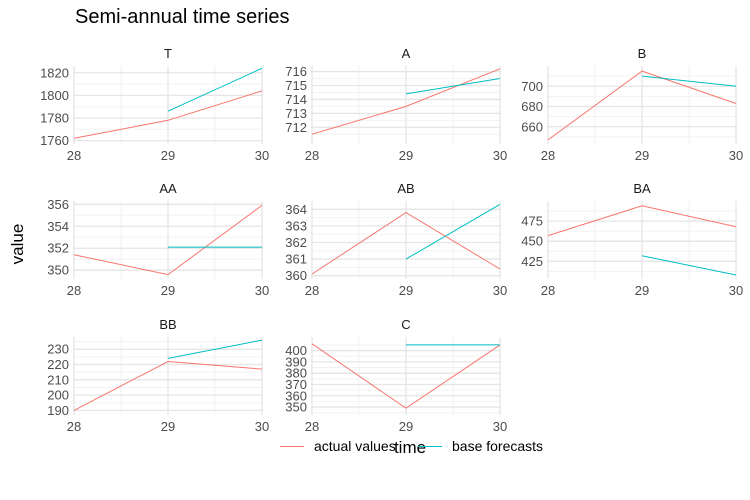 The height and width of the screenshot is (500, 750). What do you see at coordinates (532, 106) in the screenshot?
I see `y-tick-label: 680` at bounding box center [532, 106].